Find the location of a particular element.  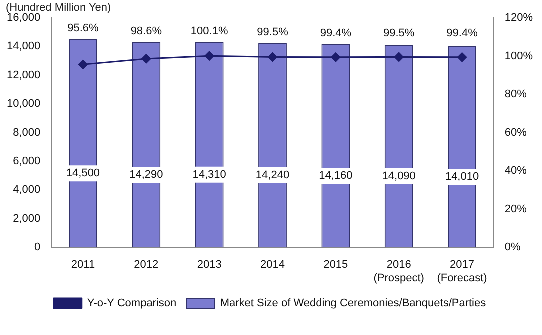

y-tick-label: 12,000 is located at coordinates (23, 75).